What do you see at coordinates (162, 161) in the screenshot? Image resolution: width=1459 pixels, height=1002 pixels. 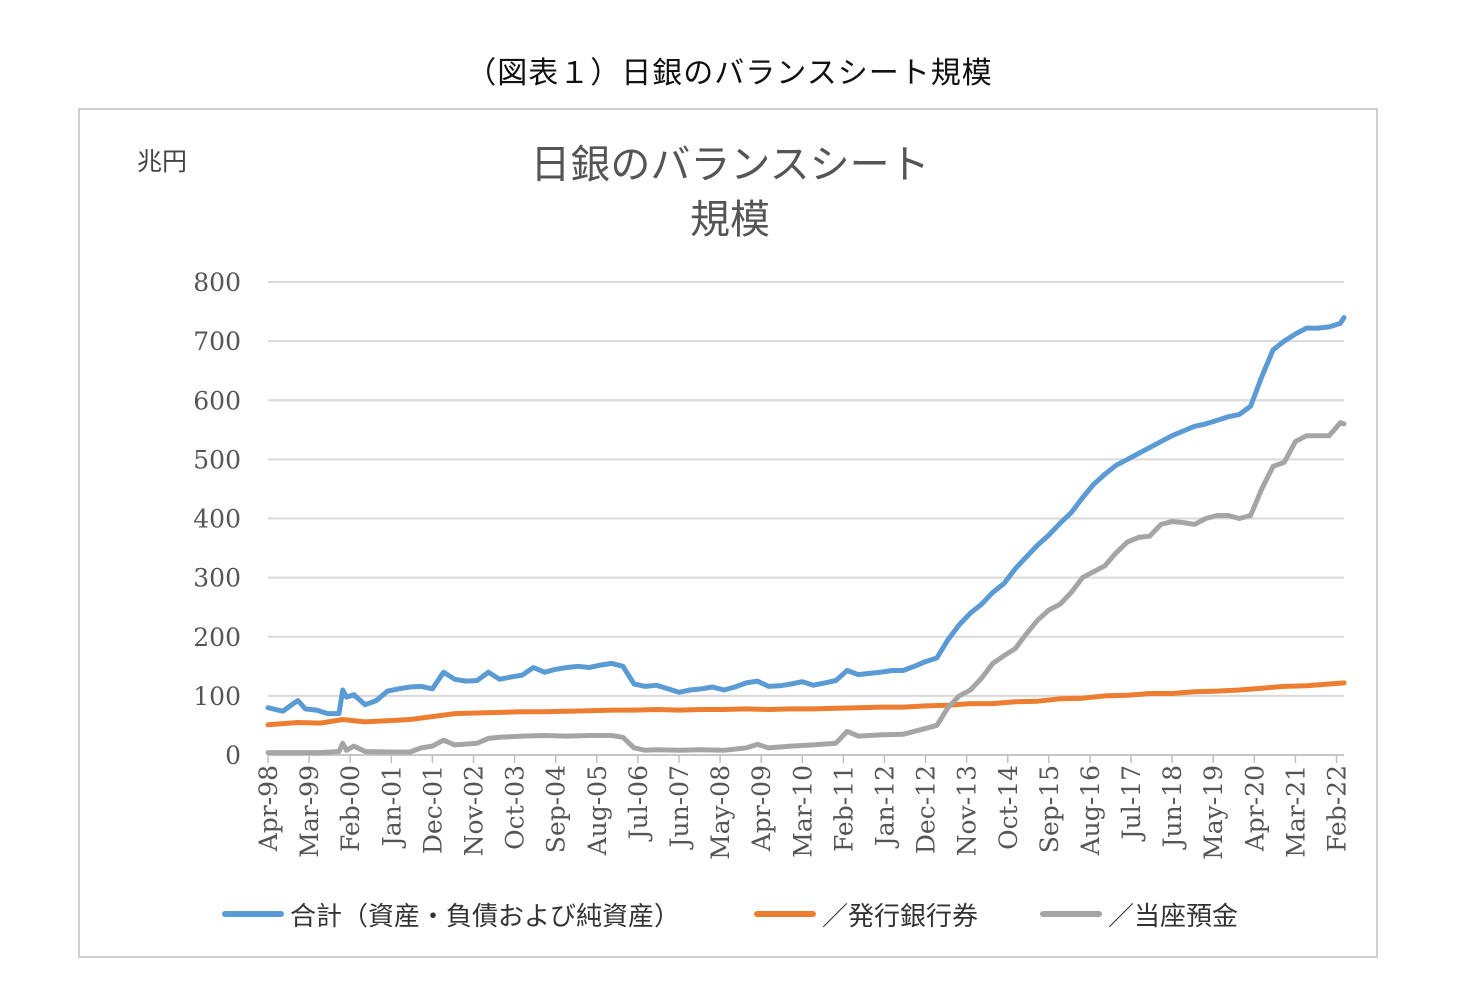 I see `unit-label: 兆円` at bounding box center [162, 161].